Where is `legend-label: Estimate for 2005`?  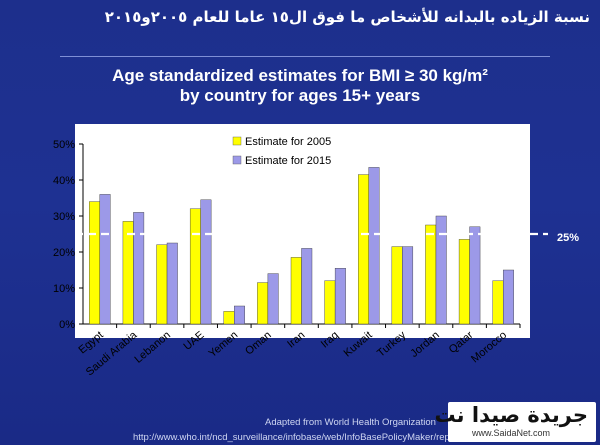 legend-label: Estimate for 2005 is located at coordinates (288, 142).